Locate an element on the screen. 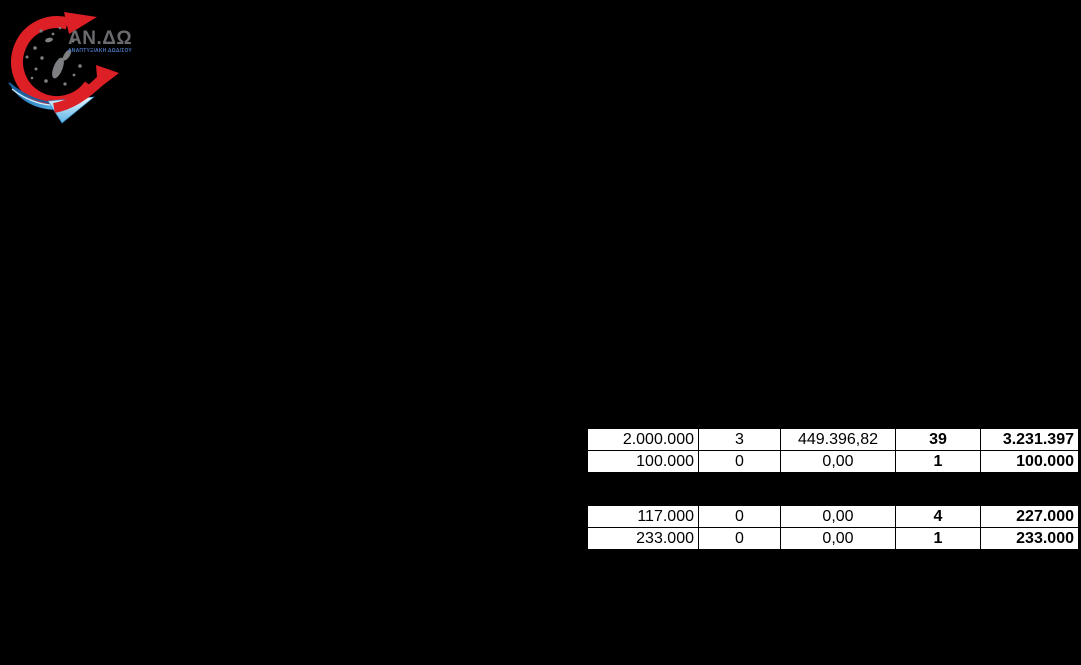 This screenshot has width=1081, height=665. table-cell: 2.000.000 is located at coordinates (643, 439).